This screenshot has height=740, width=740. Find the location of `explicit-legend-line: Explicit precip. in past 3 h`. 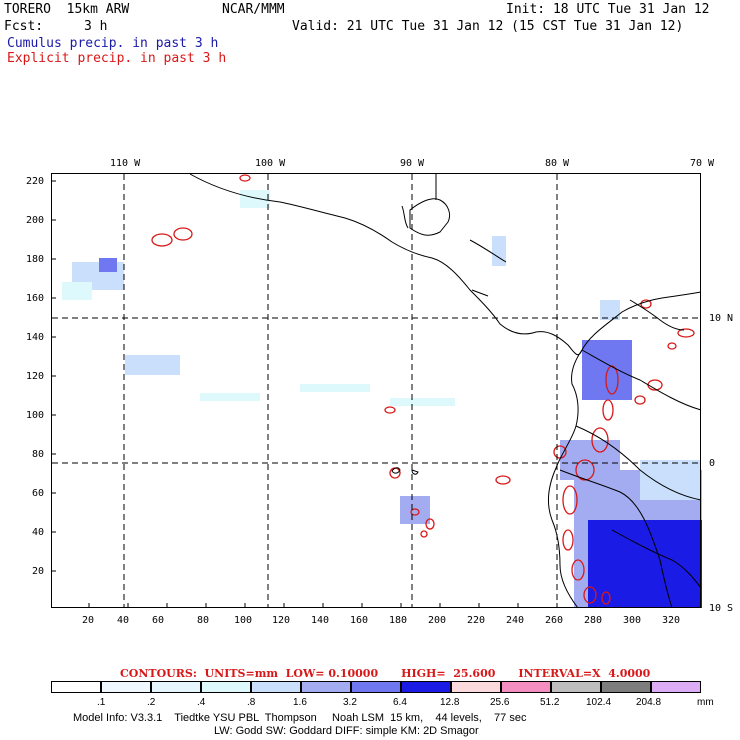

explicit-legend-line: Explicit precip. in past 3 h is located at coordinates (117, 58).